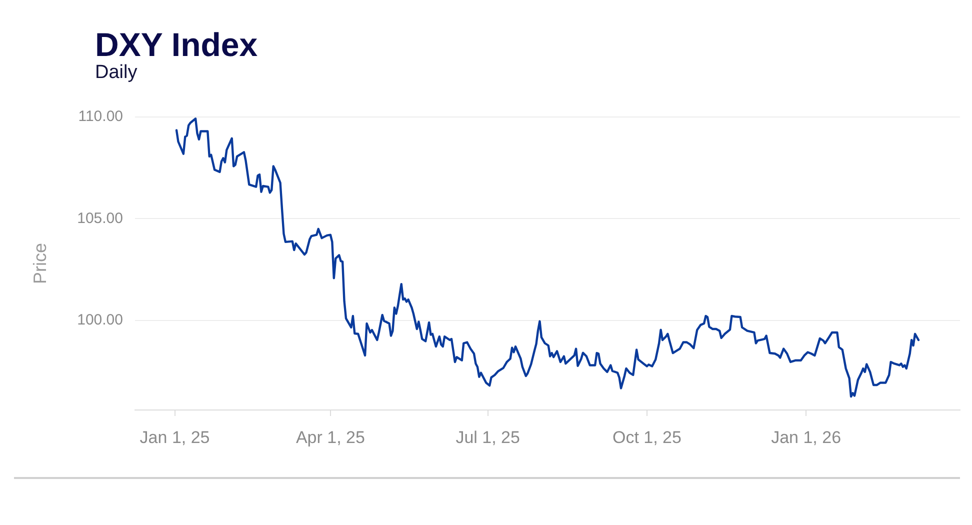 This screenshot has width=972, height=525. I want to click on y-tick-label: 110.00, so click(100, 117).